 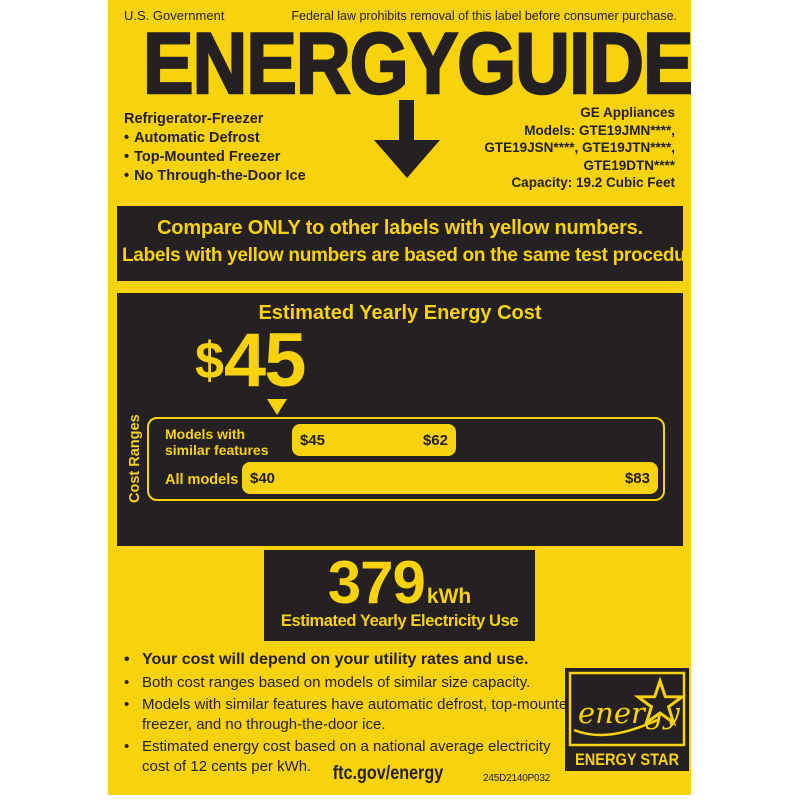 What do you see at coordinates (263, 478) in the screenshot?
I see `range-min-value: $40` at bounding box center [263, 478].